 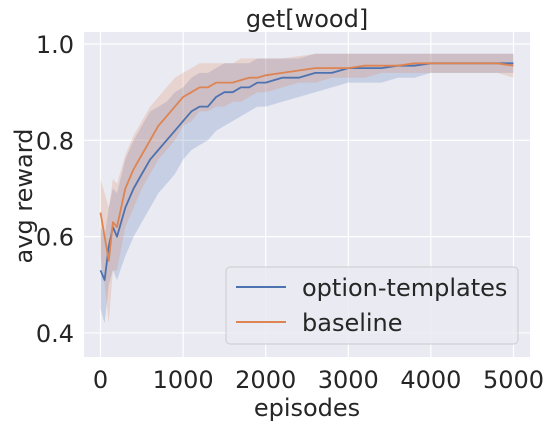 What do you see at coordinates (100, 380) in the screenshot?
I see `x-tick-label: 0` at bounding box center [100, 380].